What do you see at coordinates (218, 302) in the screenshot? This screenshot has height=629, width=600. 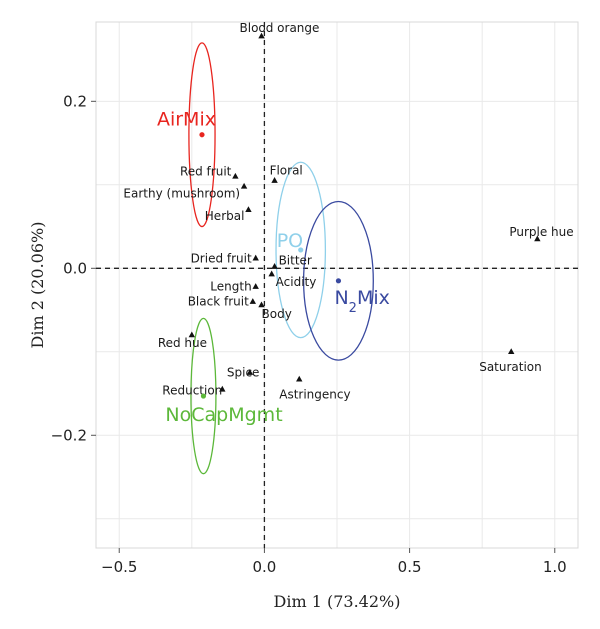 I see `variable-label: Black fruit` at bounding box center [218, 302].